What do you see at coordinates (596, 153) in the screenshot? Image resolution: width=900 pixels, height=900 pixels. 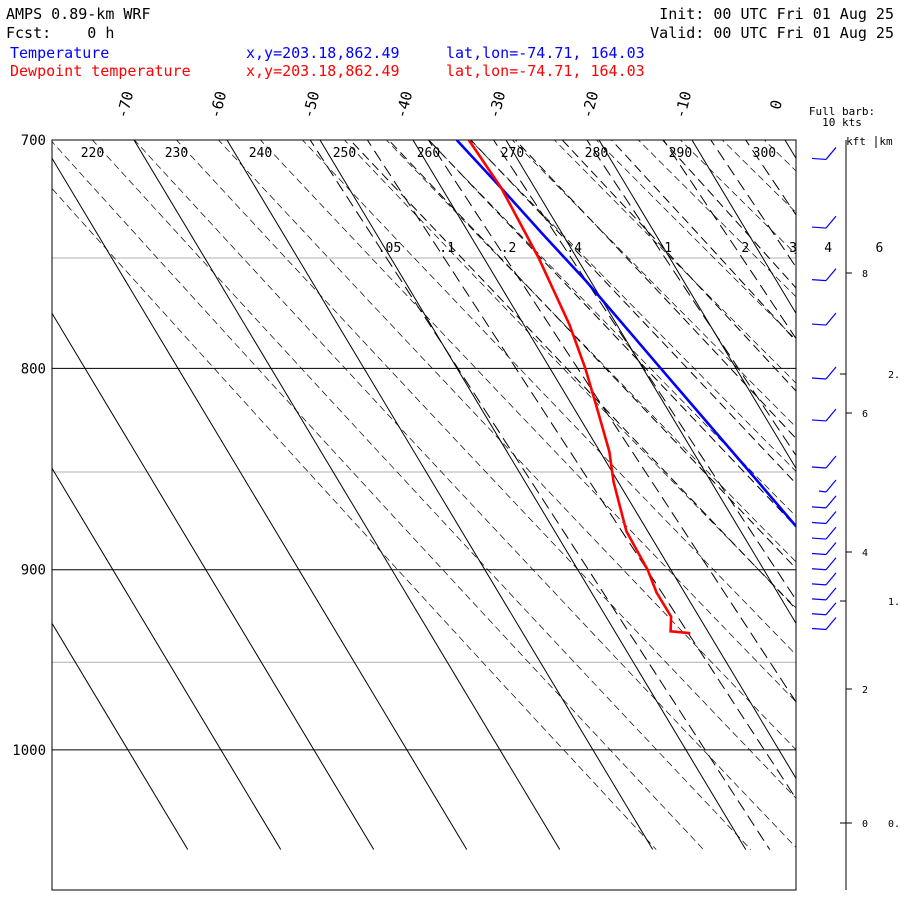 I see `theta-tick-label: 280` at bounding box center [596, 153].